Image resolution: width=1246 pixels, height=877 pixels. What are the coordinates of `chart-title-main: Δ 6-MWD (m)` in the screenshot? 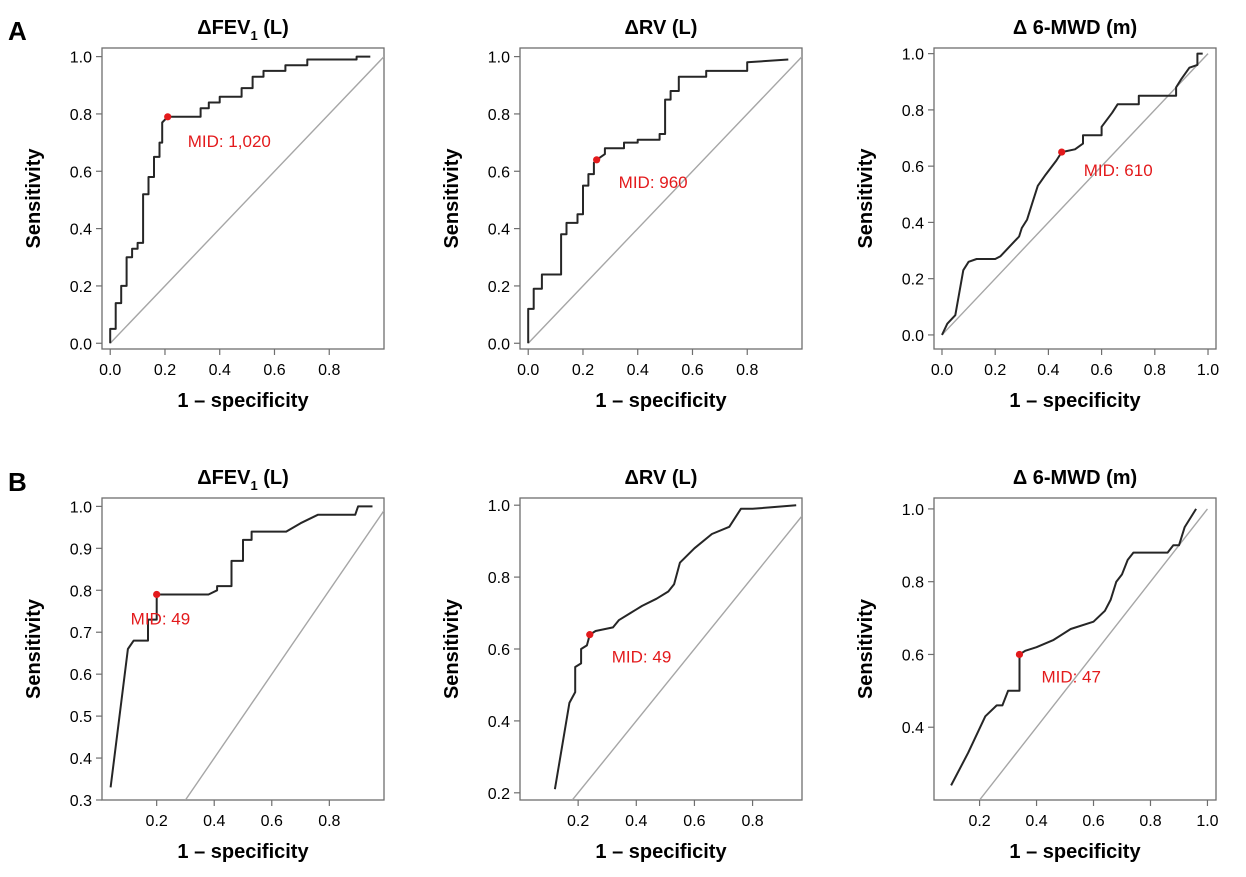 It's located at (1075, 28).